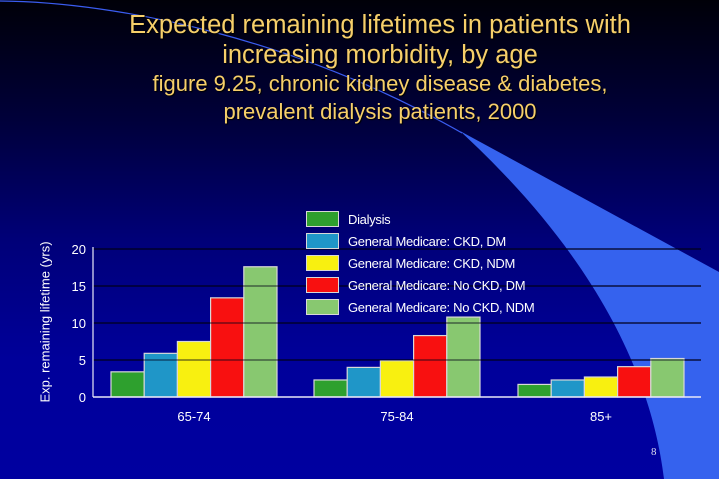 The image size is (719, 479). What do you see at coordinates (82, 397) in the screenshot?
I see `y-tick-label: 0` at bounding box center [82, 397].